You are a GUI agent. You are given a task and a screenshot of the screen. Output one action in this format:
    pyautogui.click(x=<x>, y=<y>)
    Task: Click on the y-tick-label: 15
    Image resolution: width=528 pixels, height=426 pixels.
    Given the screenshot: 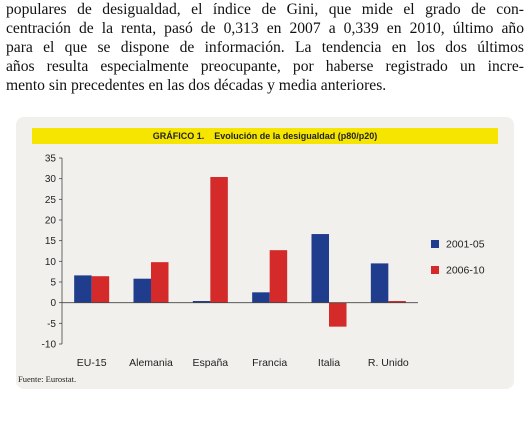 What is the action you would take?
    pyautogui.click(x=51, y=241)
    